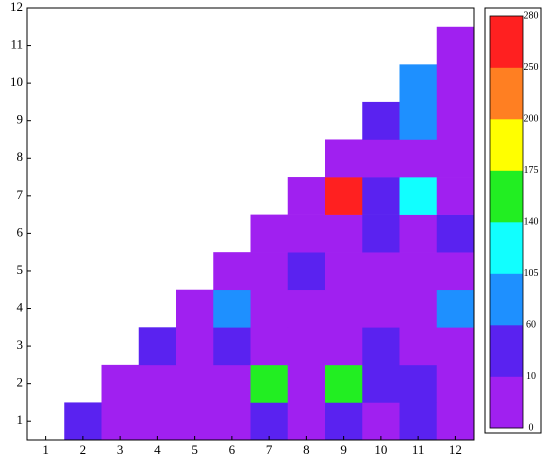 The height and width of the screenshot is (459, 550). I want to click on y-tick-label: 2, so click(20, 382).